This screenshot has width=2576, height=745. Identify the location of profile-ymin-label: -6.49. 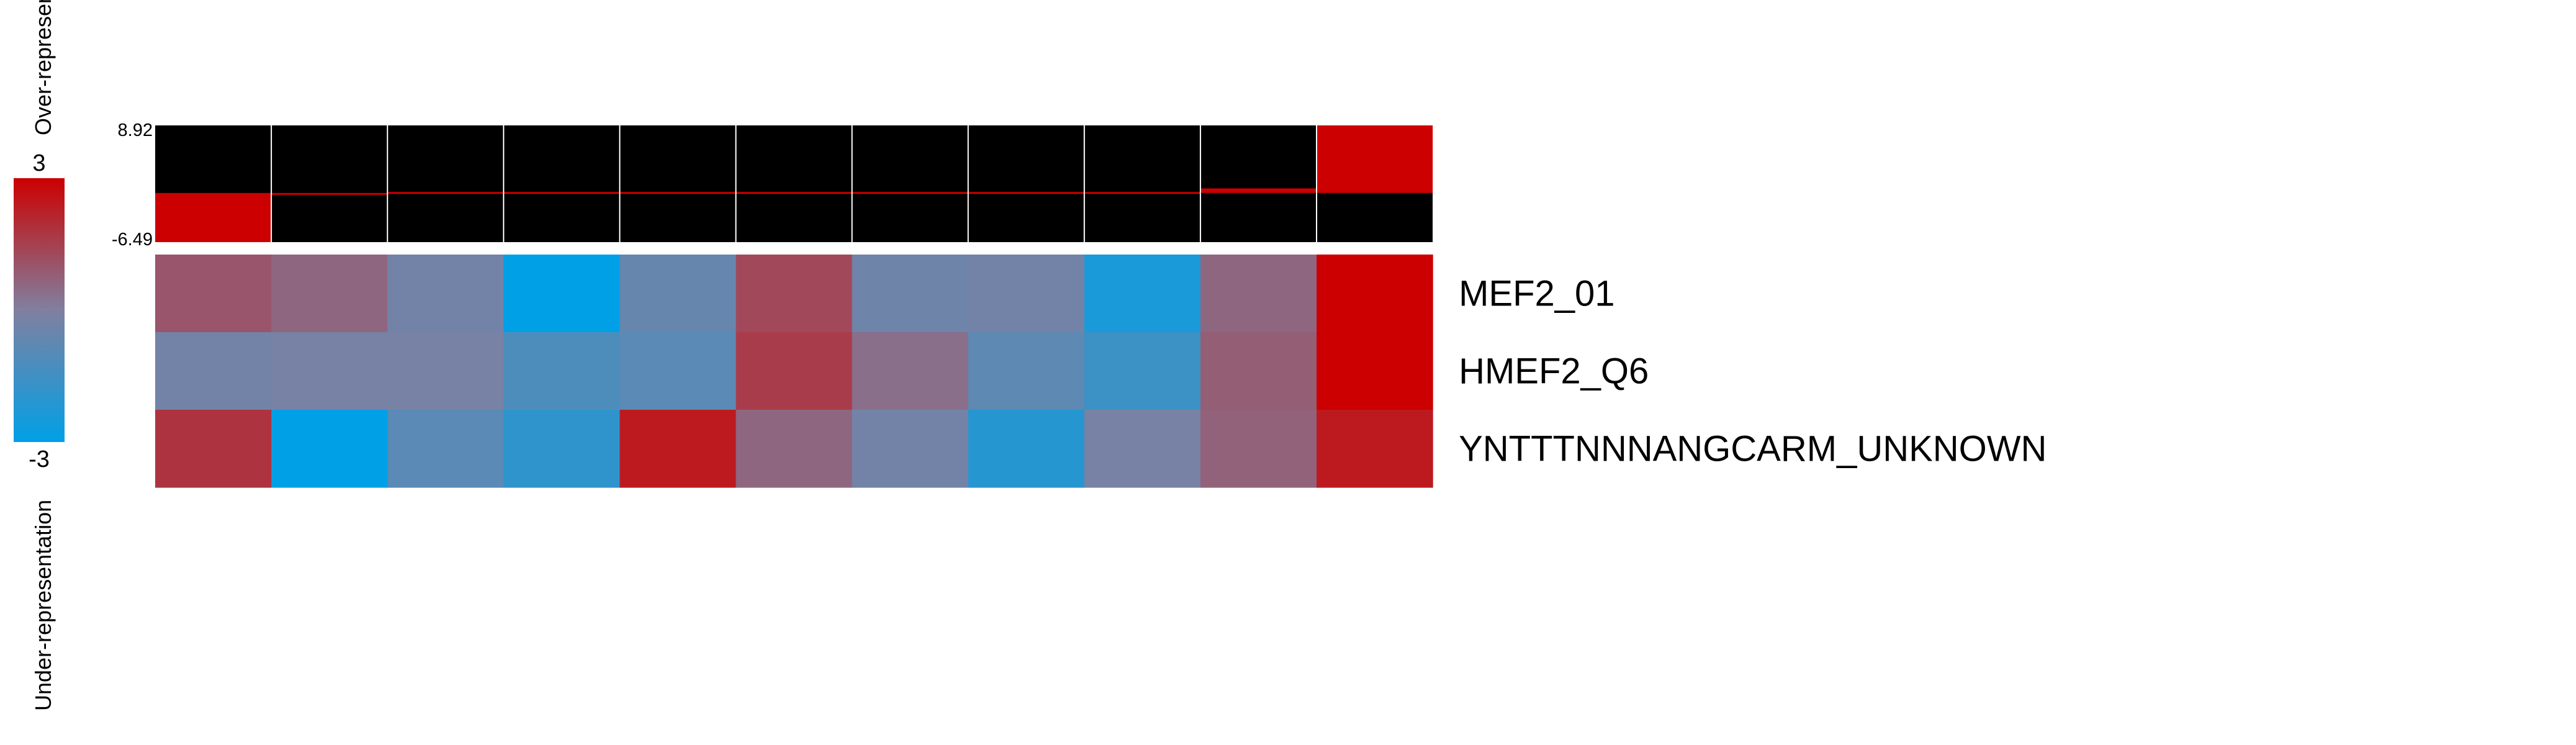
(132, 240).